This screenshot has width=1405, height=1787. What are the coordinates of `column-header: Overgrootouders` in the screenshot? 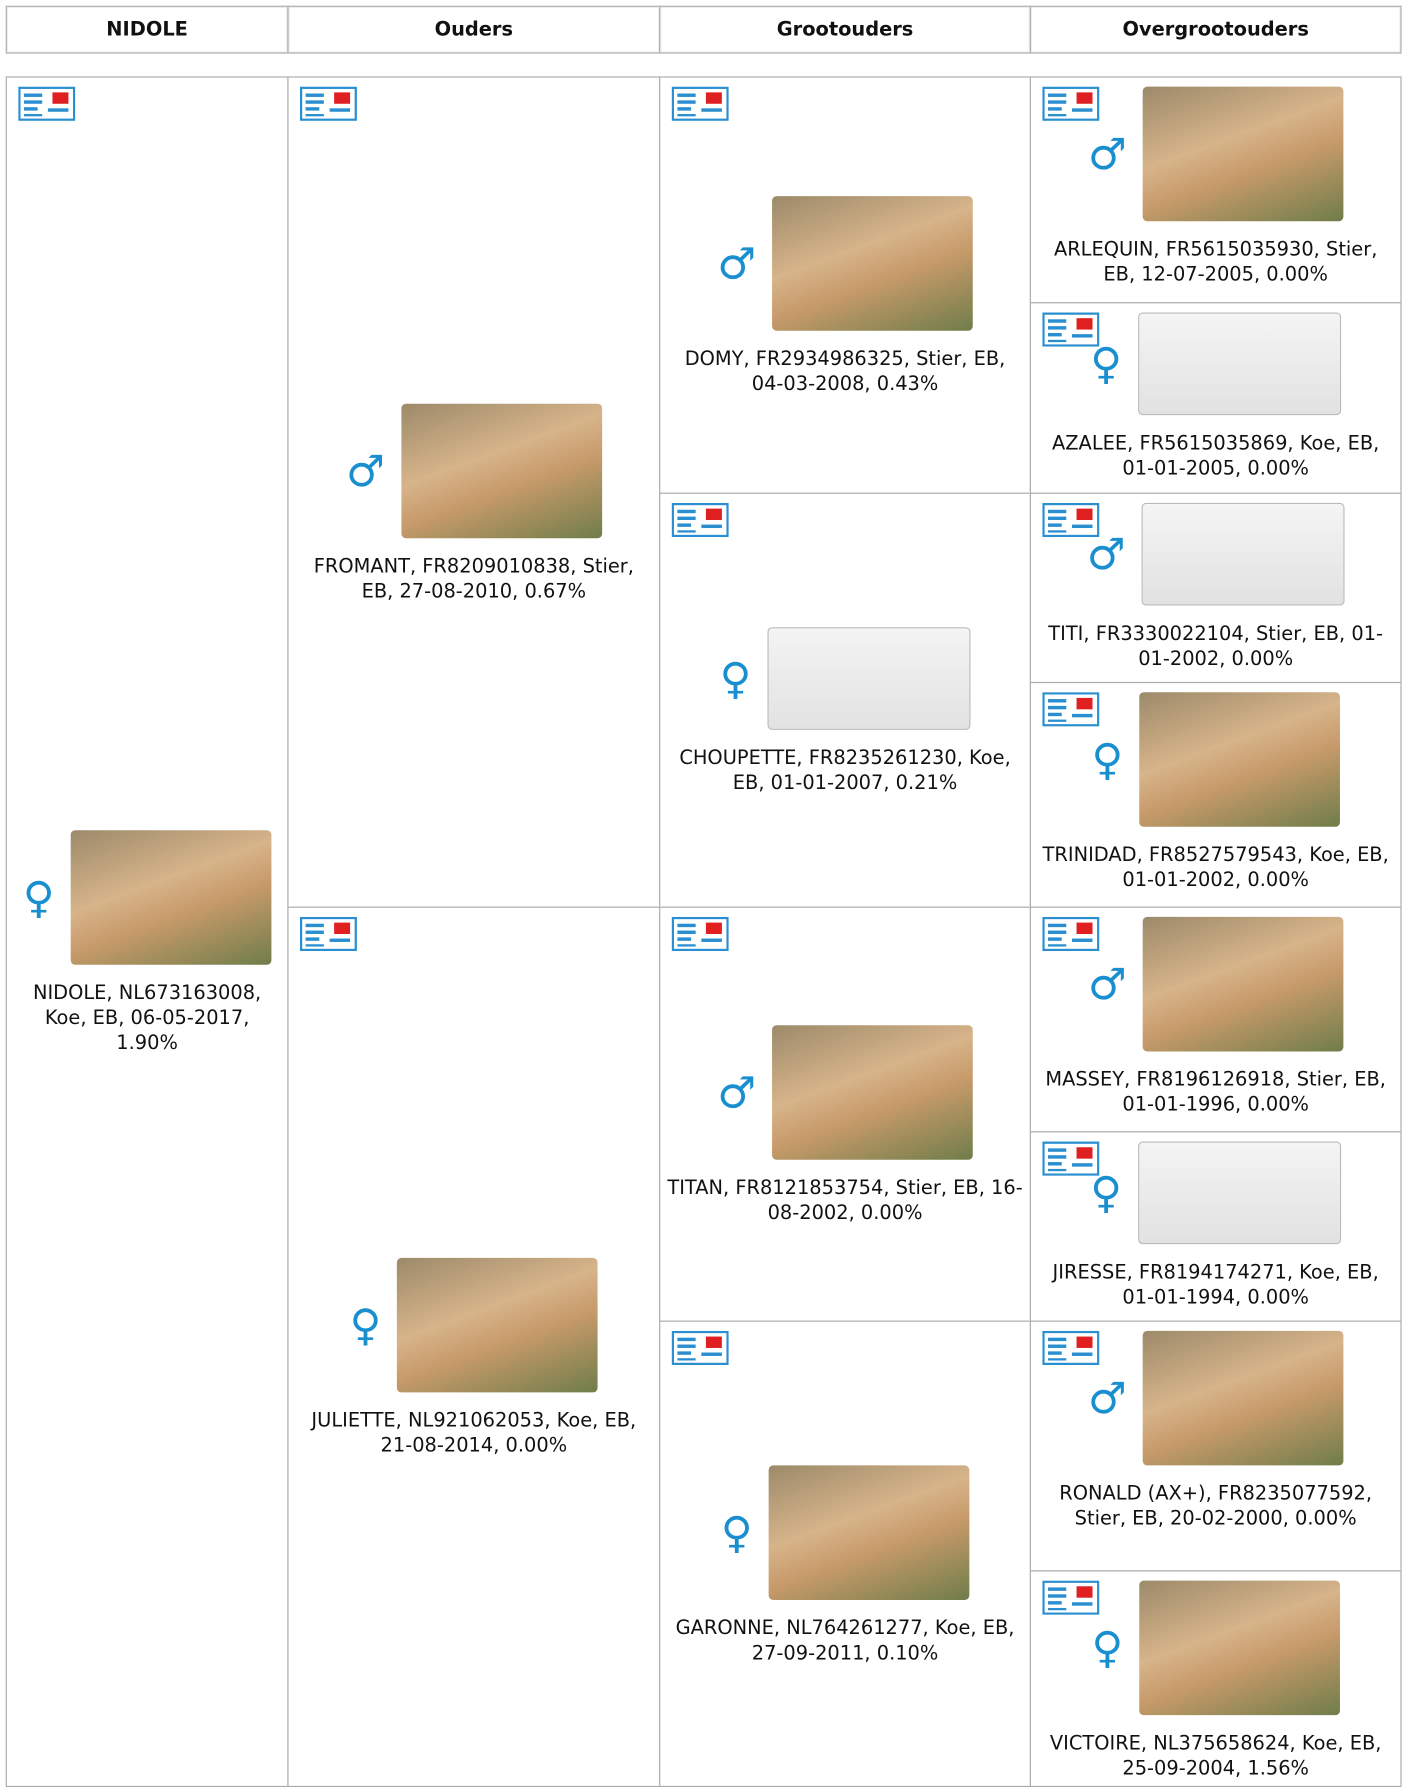 It's located at (1215, 29).